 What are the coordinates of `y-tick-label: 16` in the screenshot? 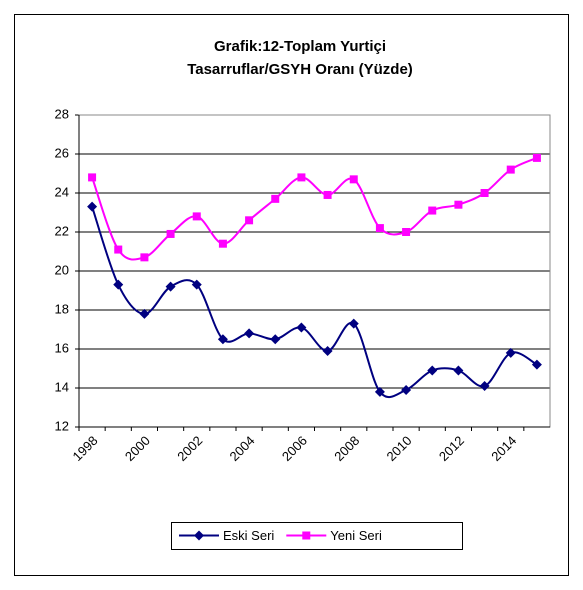 It's located at (62, 347).